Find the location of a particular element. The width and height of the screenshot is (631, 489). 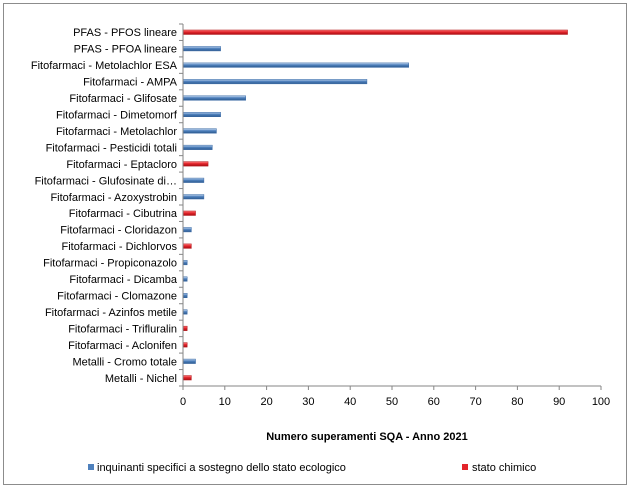

category-label-fitofarmaci-trifluralin: Fitofarmaci - Trifluralin is located at coordinates (122, 329).